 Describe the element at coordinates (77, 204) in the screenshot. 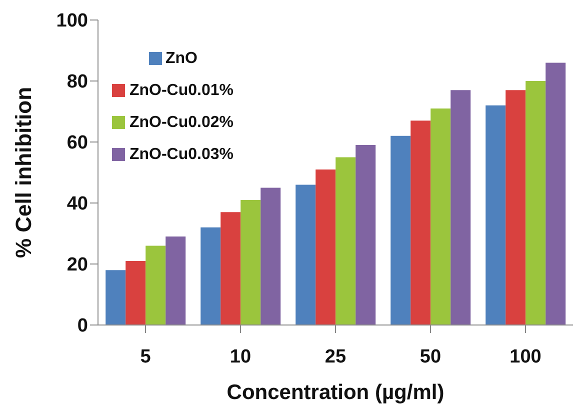

I see `y-tick-label: 40` at that location.